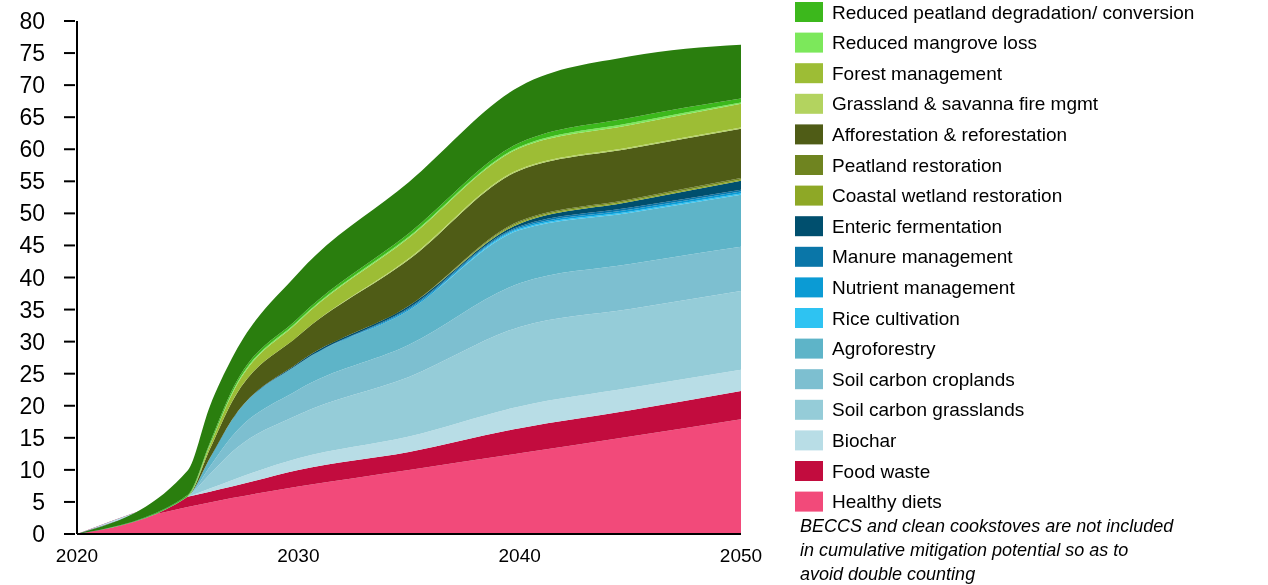 This screenshot has height=585, width=1268. I want to click on legend-label: Coastal wetland restoration, so click(947, 196).